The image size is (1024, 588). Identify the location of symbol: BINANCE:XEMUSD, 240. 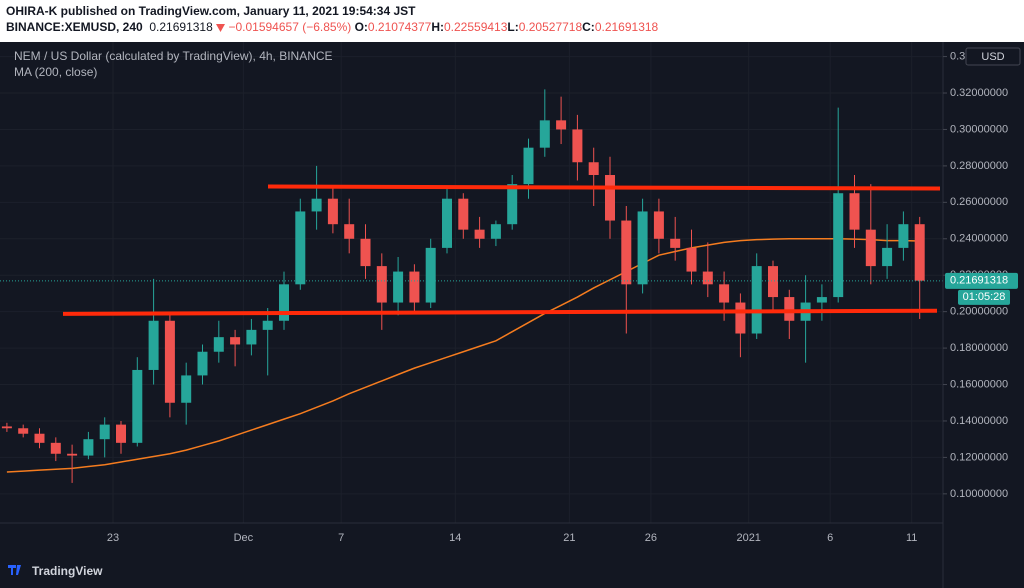
(74, 27).